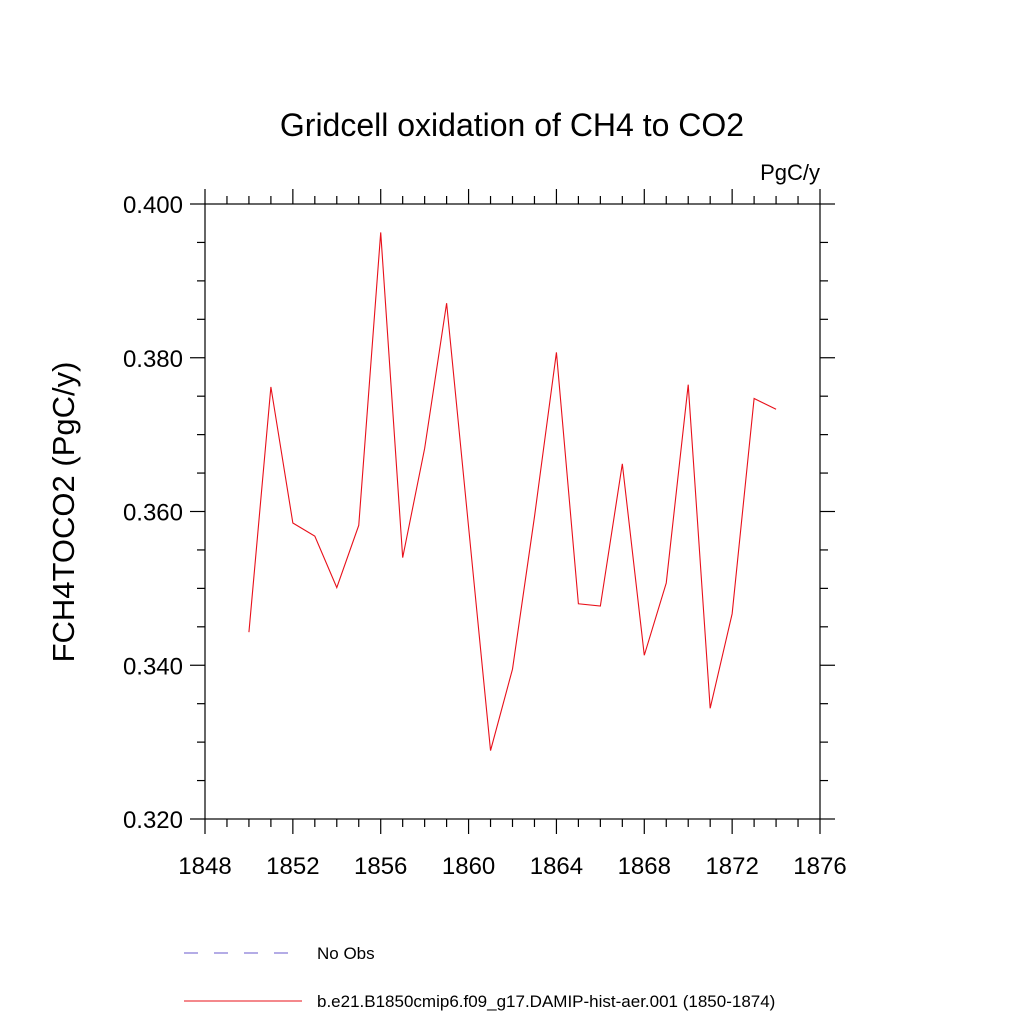  I want to click on y-tick-label: 0.340, so click(153, 666).